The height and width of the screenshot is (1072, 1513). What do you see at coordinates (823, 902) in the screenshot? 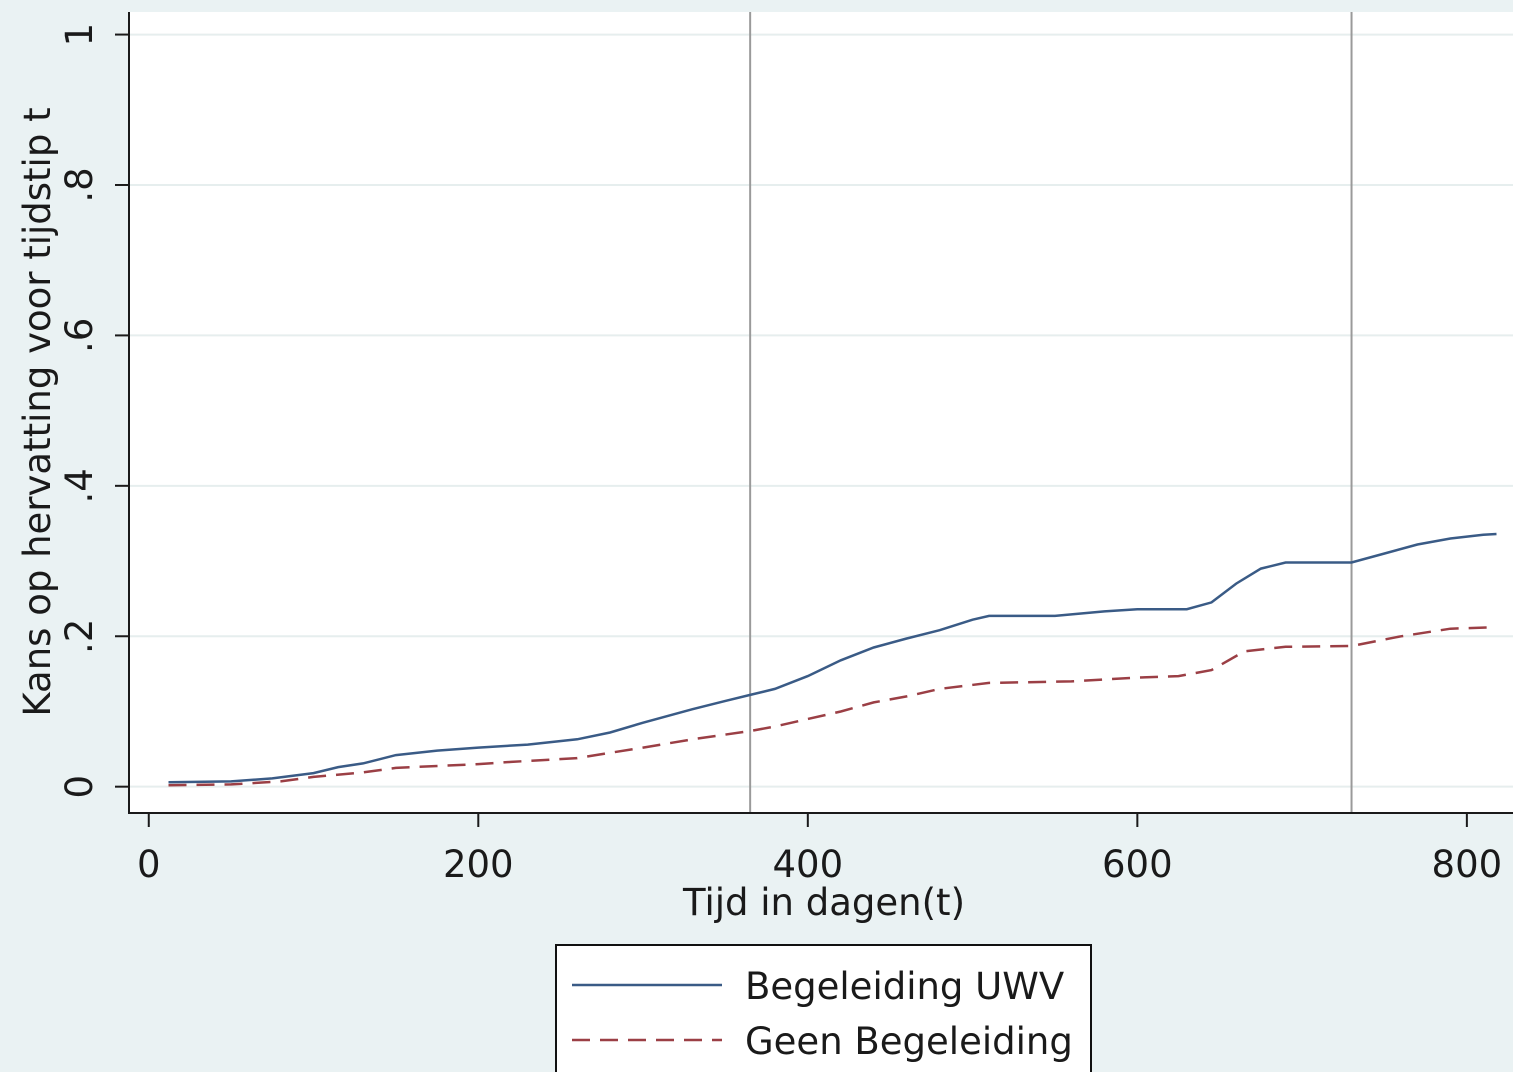
I see `x-axis-label: Tijd in dagen(t)` at bounding box center [823, 902].